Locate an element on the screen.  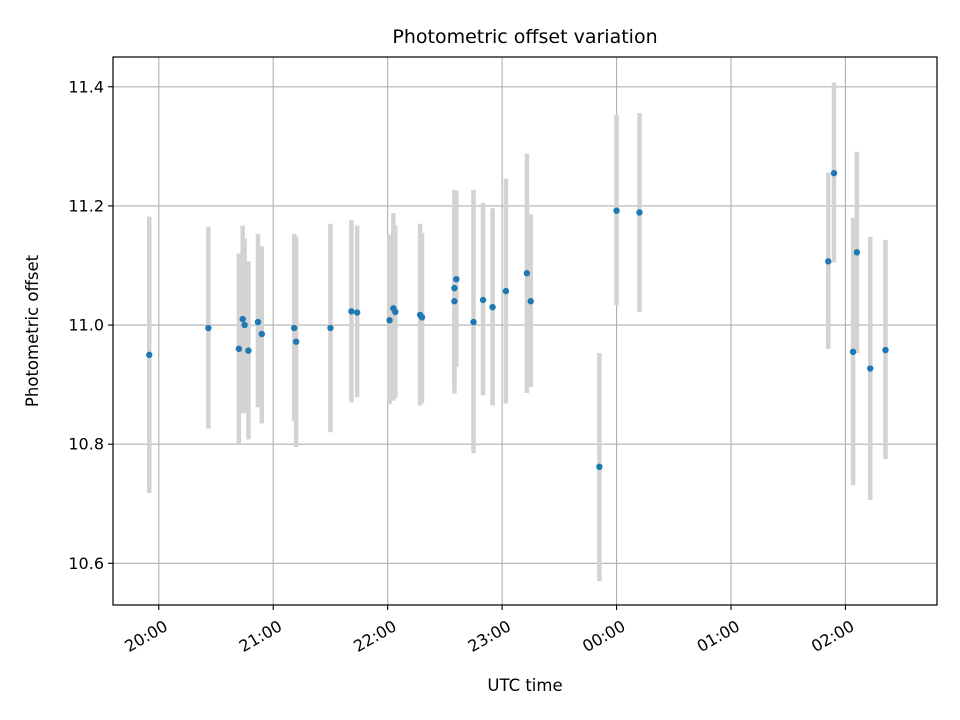
y-axis: 10.6 10.8 11.0 11.2 11.4 is located at coordinates (90, 325).